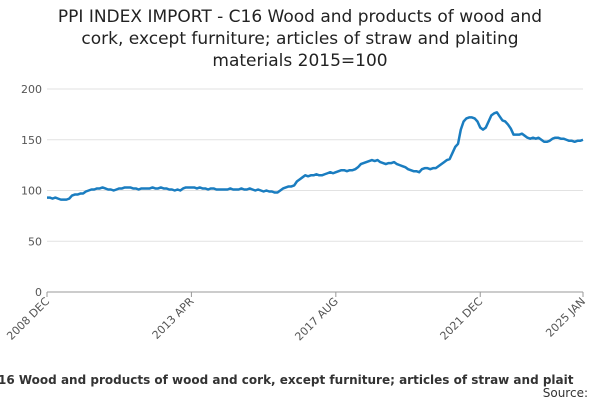 This screenshot has height=400, width=600. What do you see at coordinates (38, 292) in the screenshot?
I see `y-tick-label: 0` at bounding box center [38, 292].